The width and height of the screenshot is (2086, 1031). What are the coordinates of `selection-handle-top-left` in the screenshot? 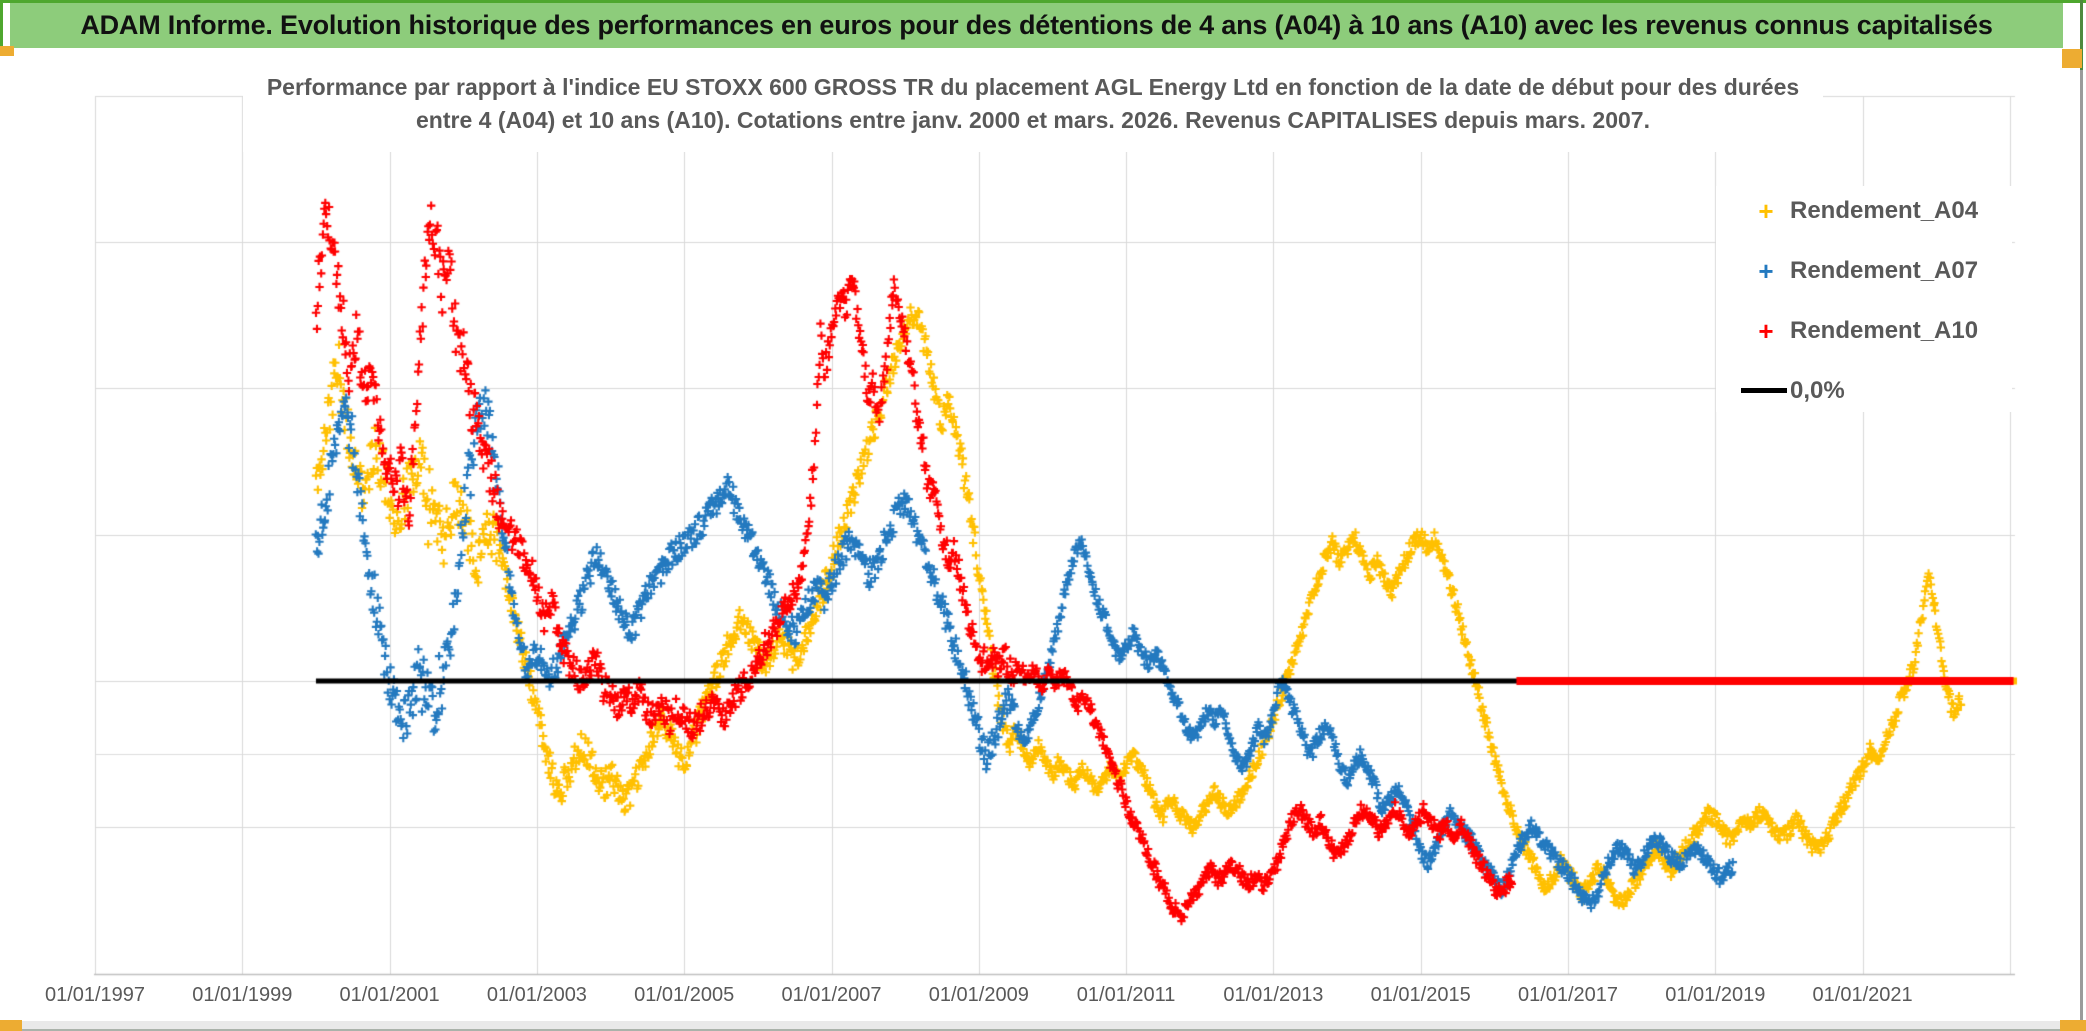 It's located at (7, 51).